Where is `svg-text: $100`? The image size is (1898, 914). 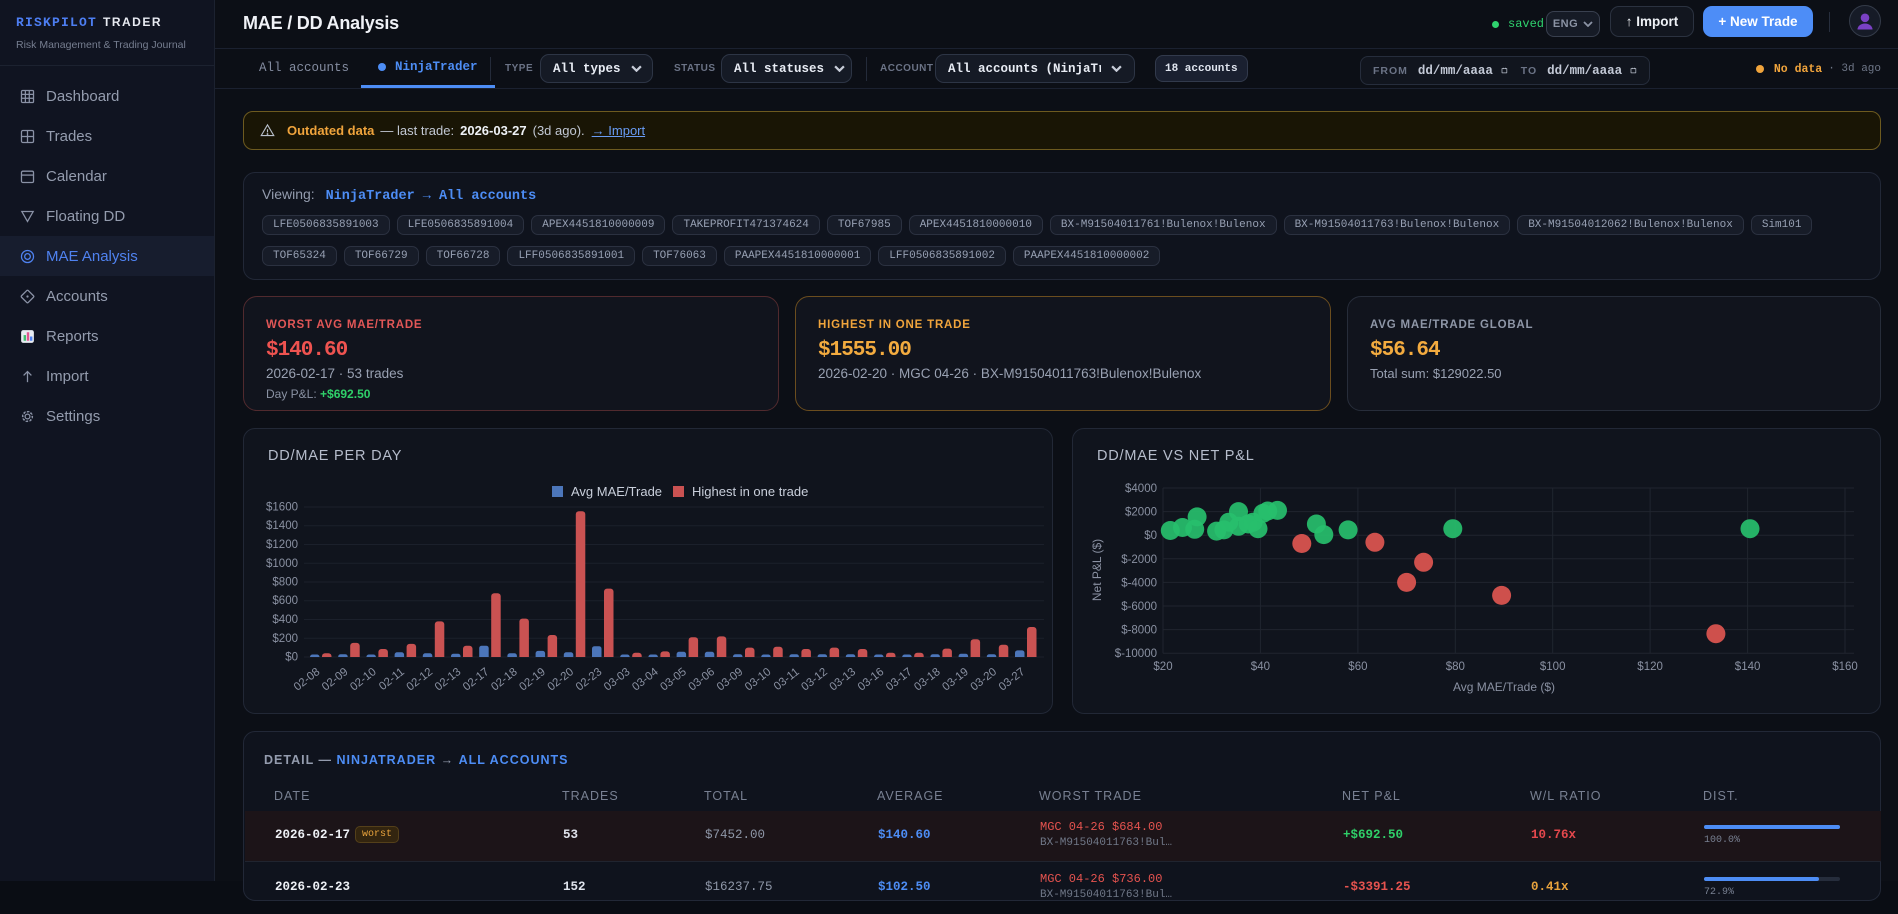 svg-text: $100 is located at coordinates (1553, 667).